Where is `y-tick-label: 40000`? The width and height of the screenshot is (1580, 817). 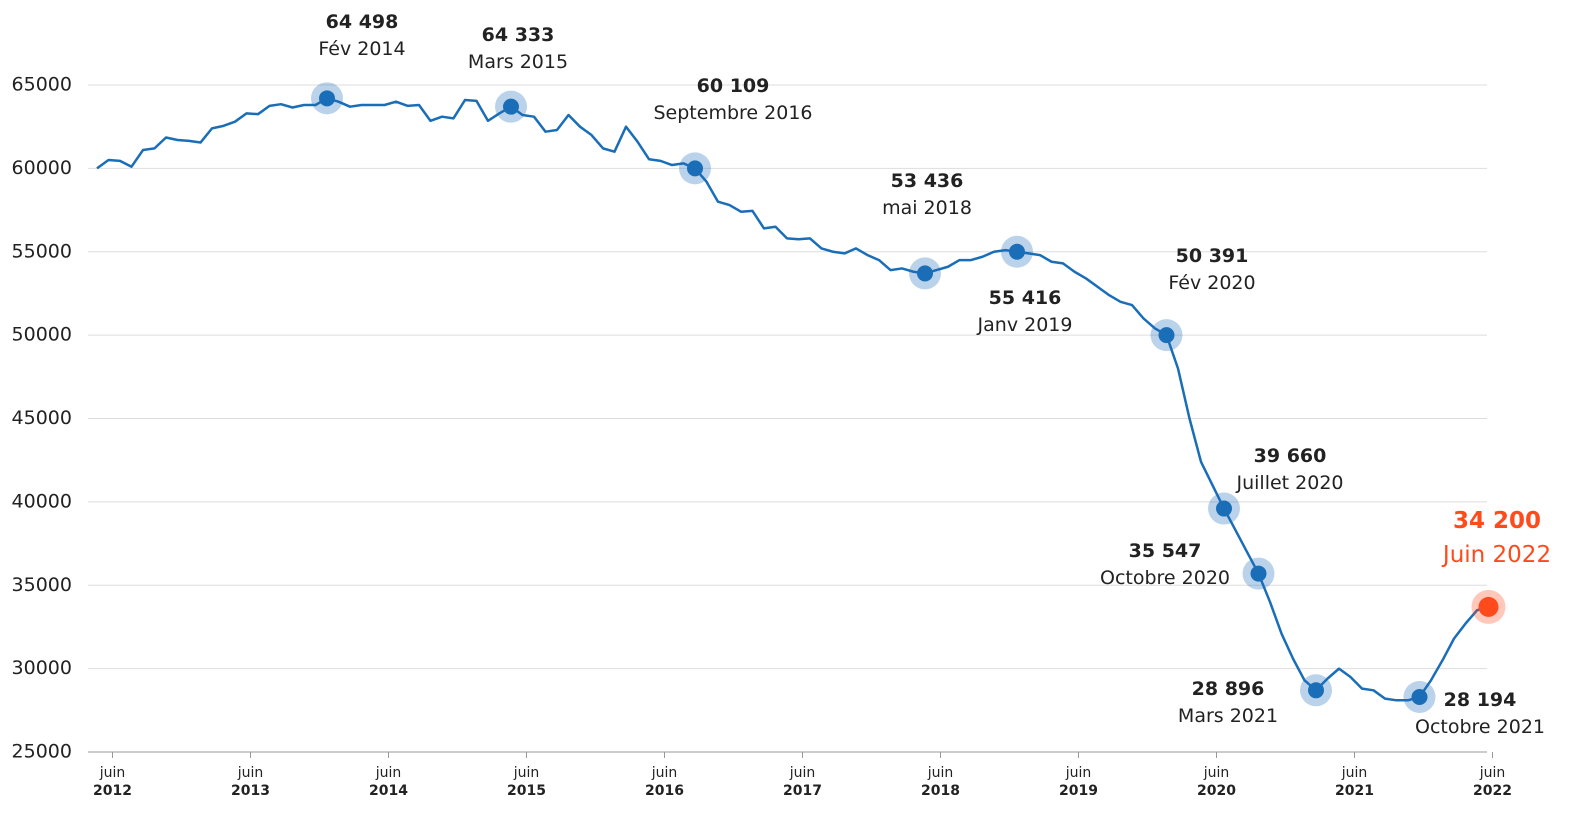 y-tick-label: 40000 is located at coordinates (42, 501).